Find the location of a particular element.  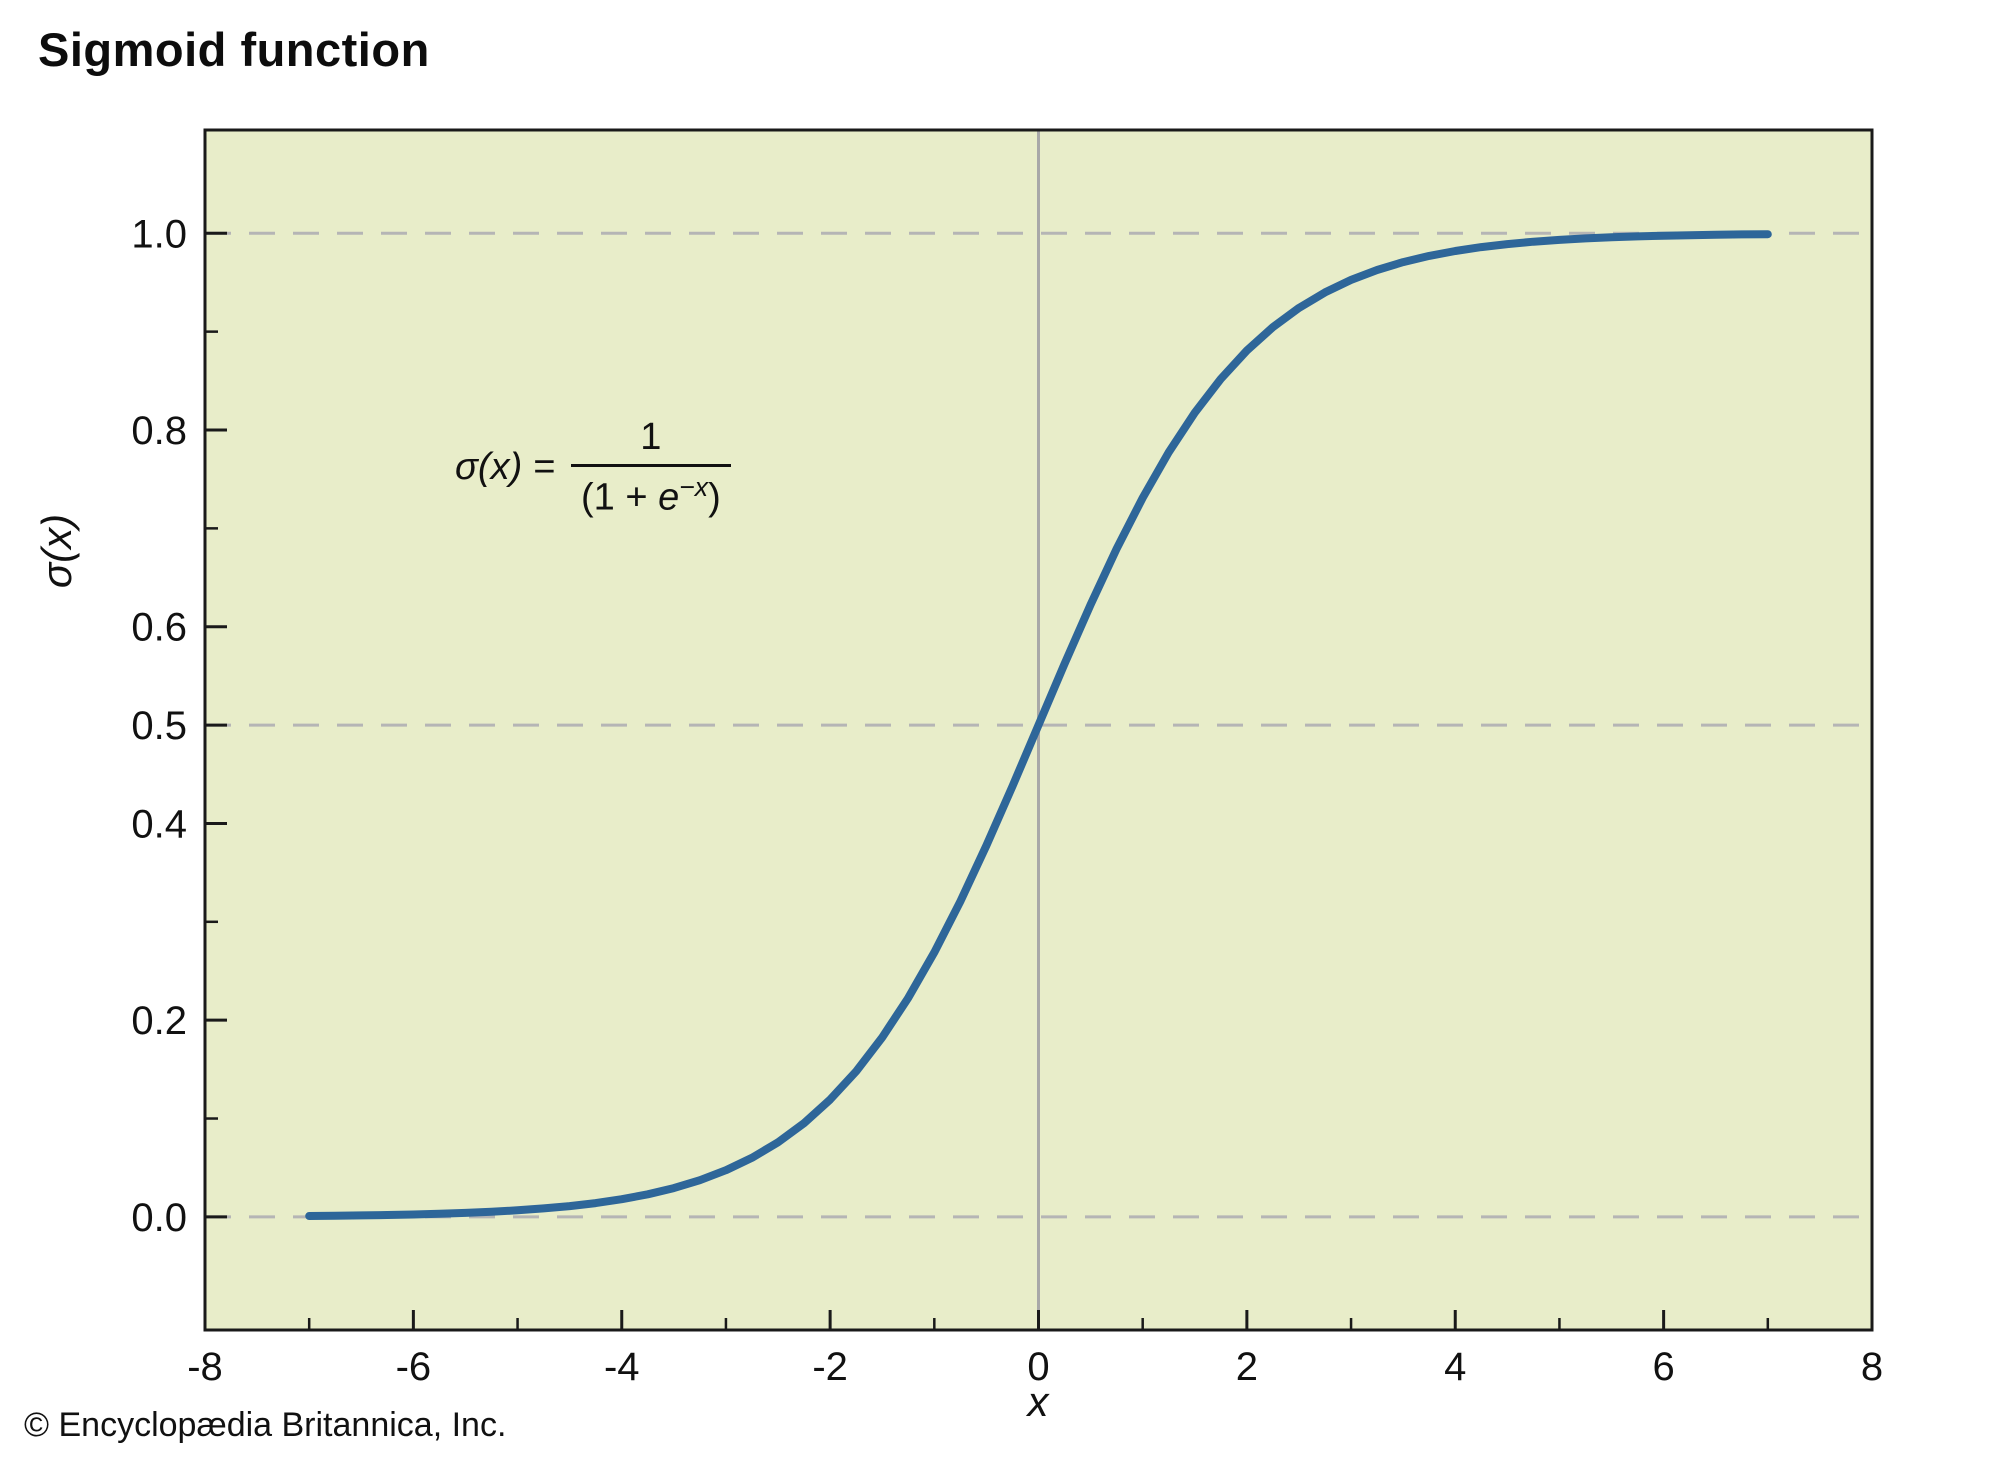

svg-text: -6 is located at coordinates (414, 1367).